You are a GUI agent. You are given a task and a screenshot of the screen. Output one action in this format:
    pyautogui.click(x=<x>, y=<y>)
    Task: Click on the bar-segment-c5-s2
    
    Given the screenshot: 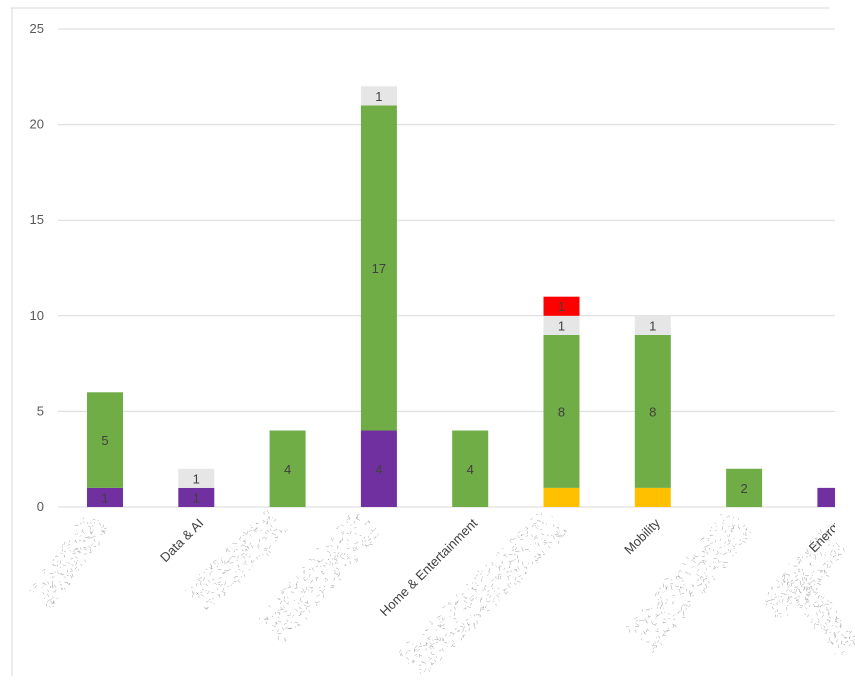 What is the action you would take?
    pyautogui.click(x=561, y=411)
    